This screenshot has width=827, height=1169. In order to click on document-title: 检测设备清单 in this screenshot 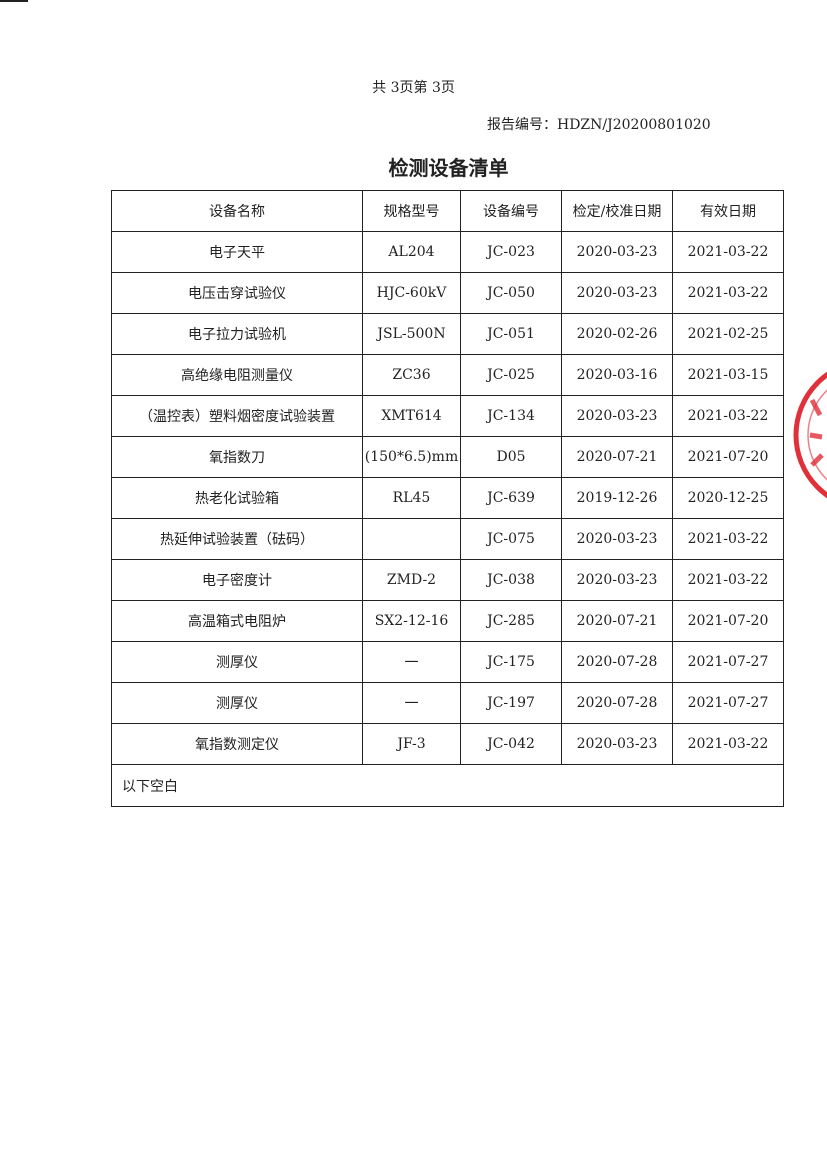, I will do `click(448, 168)`.